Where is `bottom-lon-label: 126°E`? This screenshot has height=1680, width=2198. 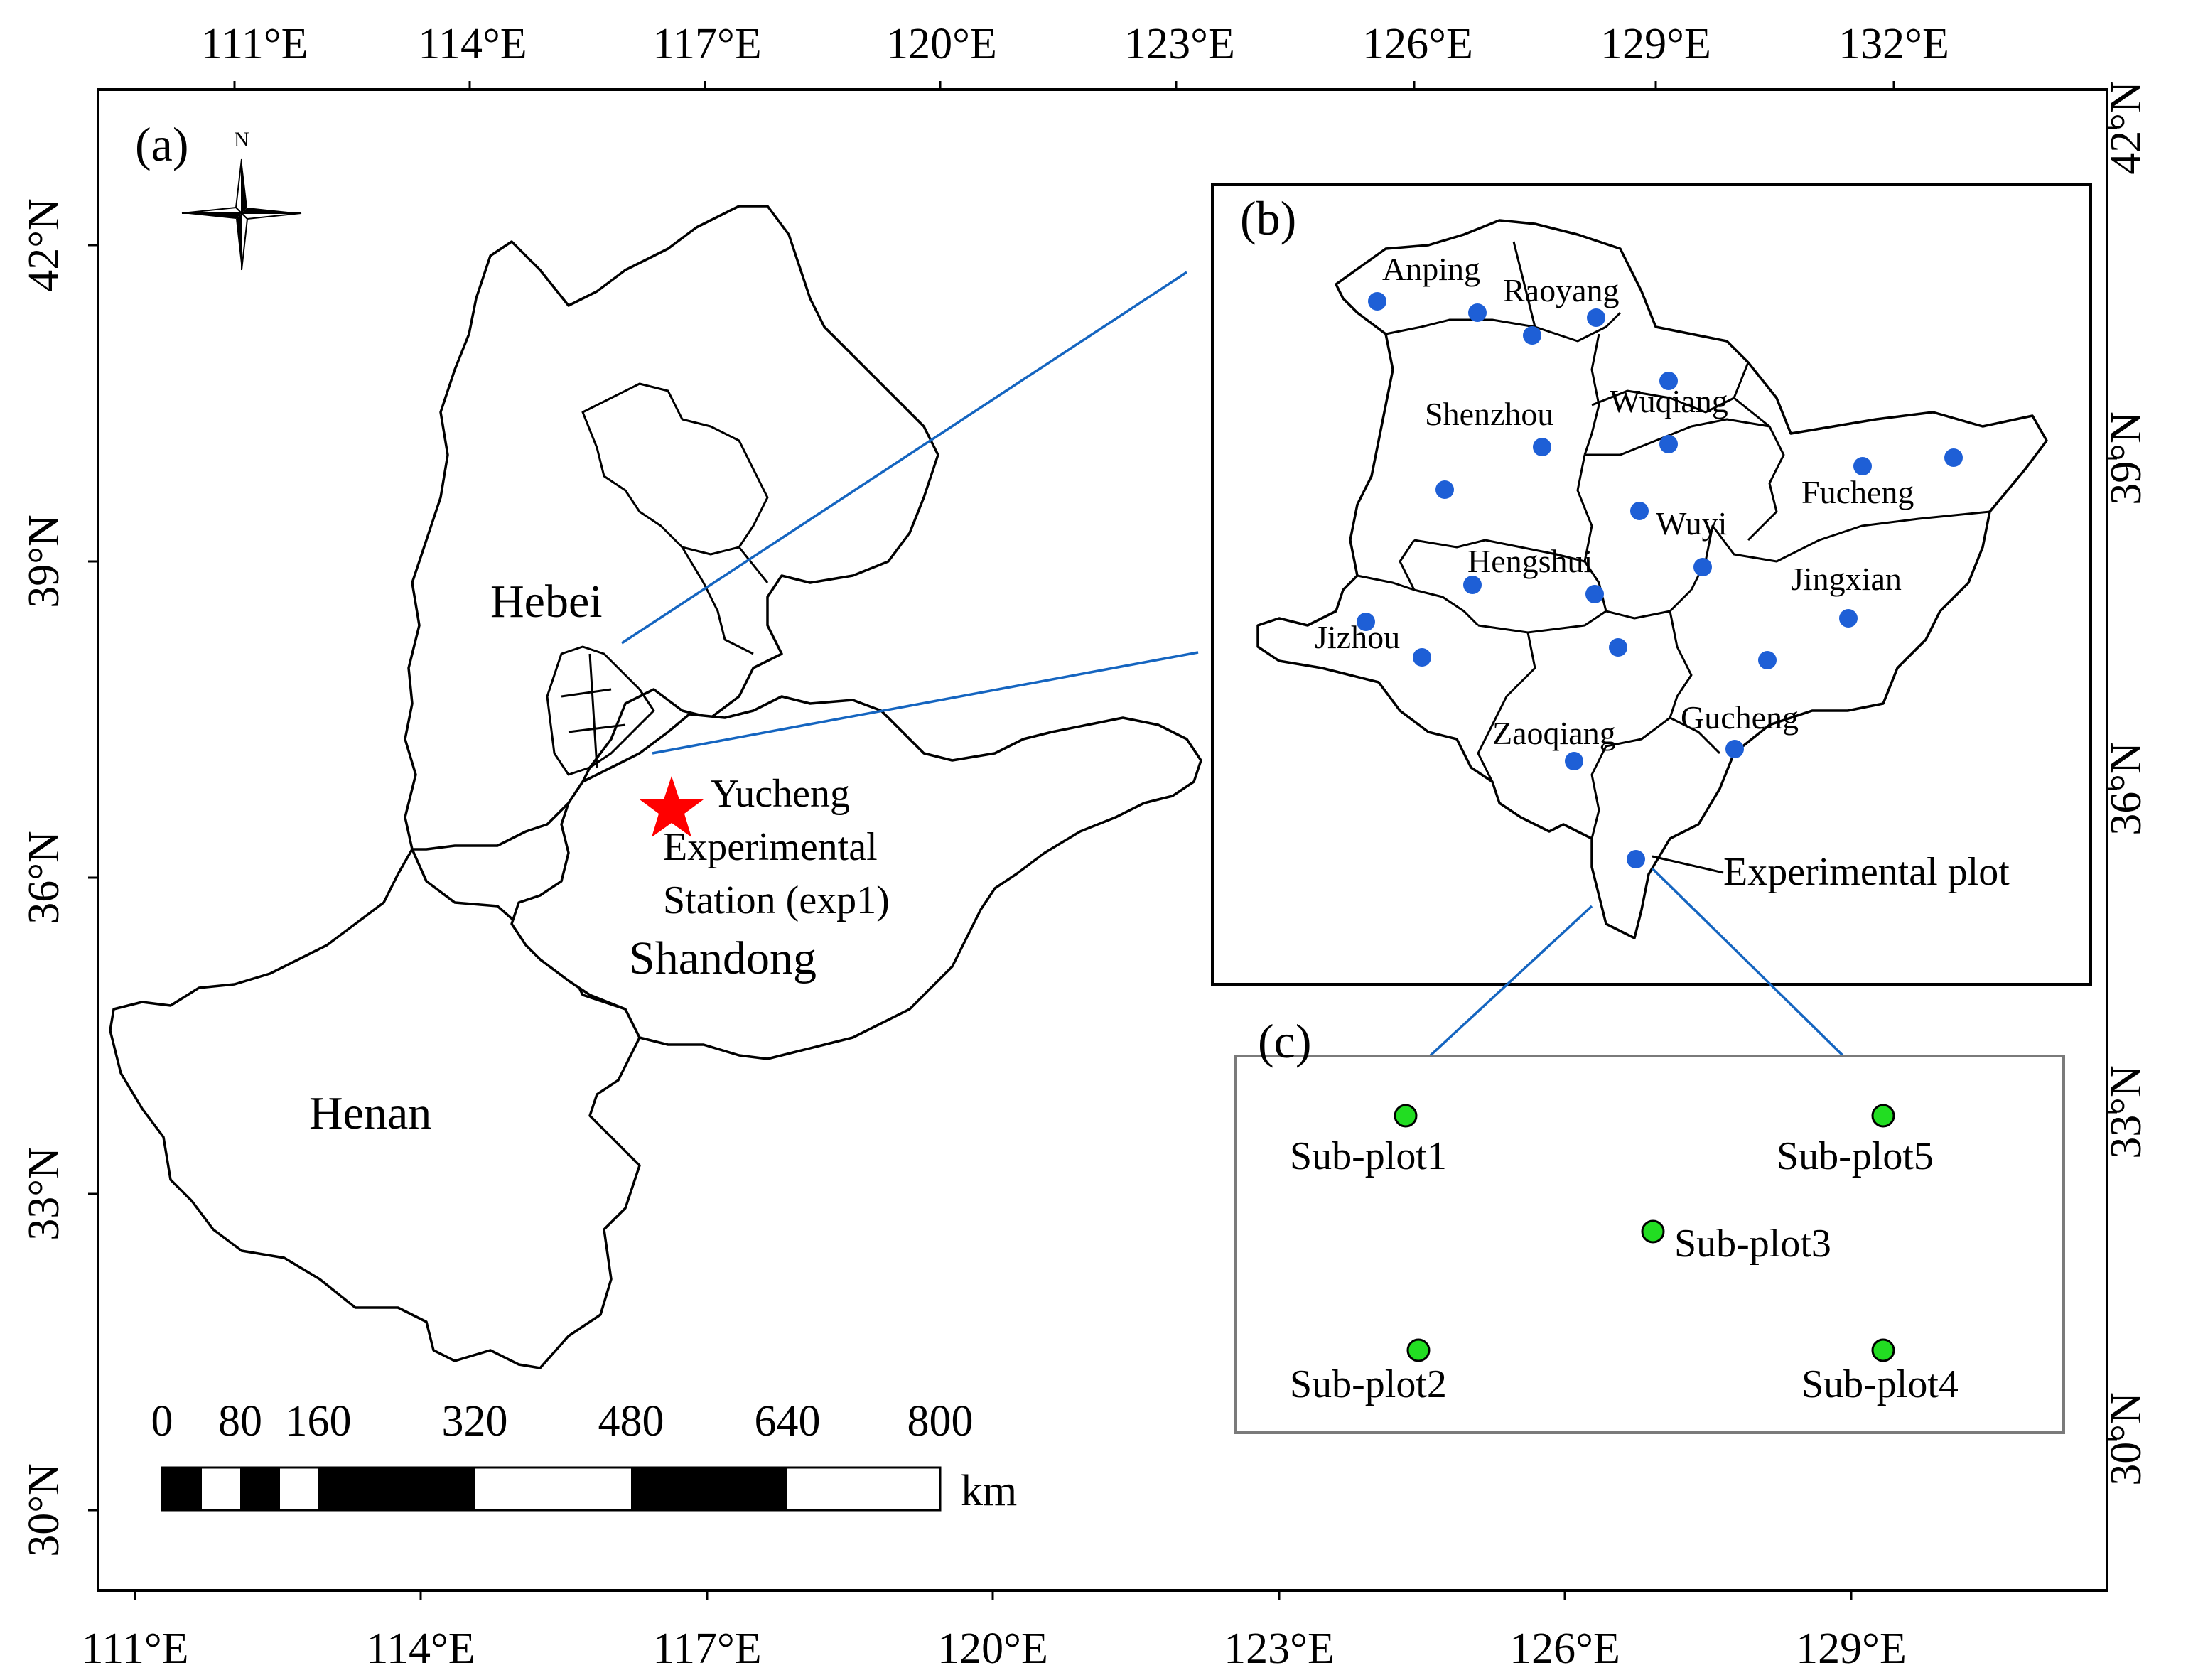
bottom-lon-label: 126°E is located at coordinates (1564, 1649).